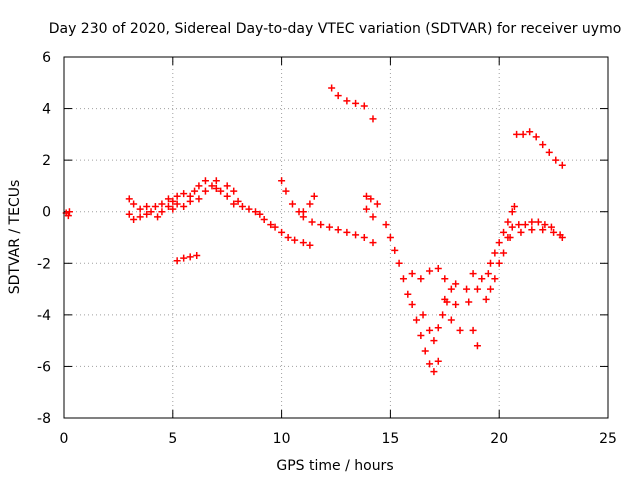  I want to click on y-tick-label: -6, so click(44, 367).